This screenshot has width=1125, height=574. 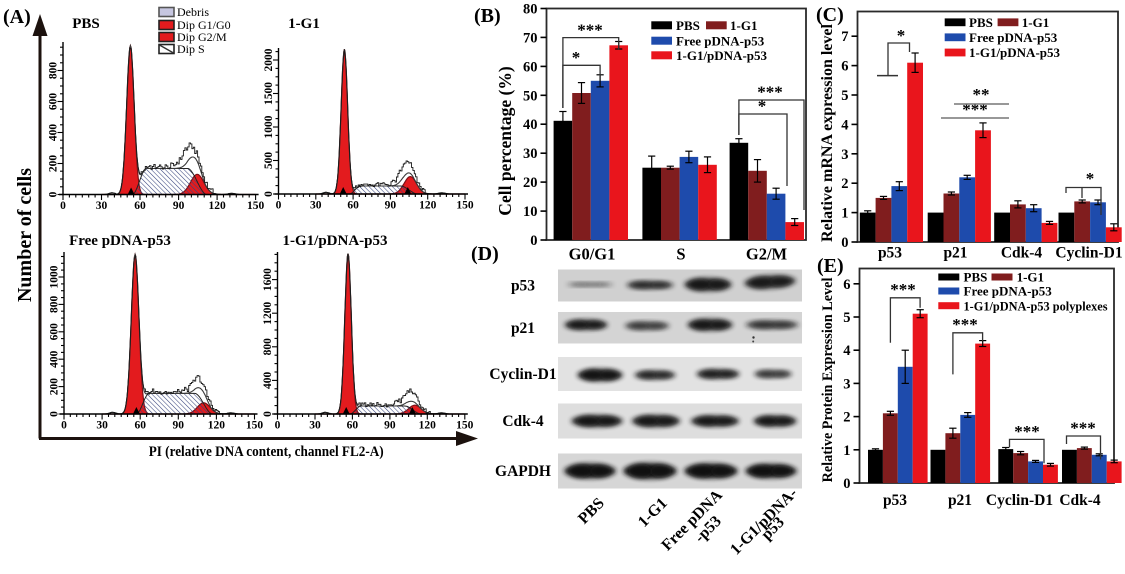 I want to click on svg-text: 1-G1/pDNA-p53, so click(x=334, y=241).